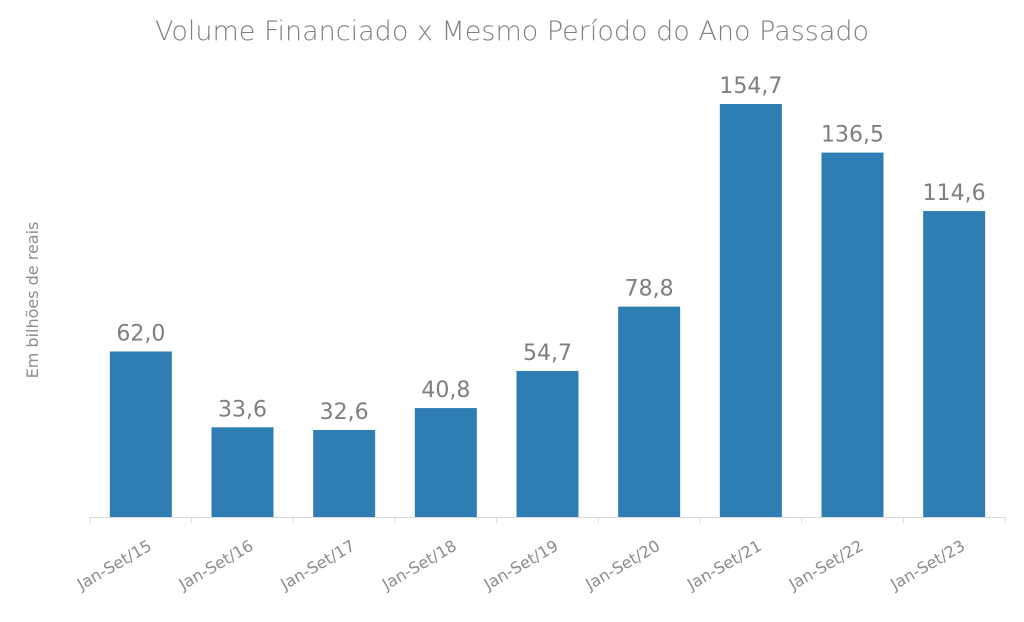  Describe the element at coordinates (140, 333) in the screenshot. I see `data-label: 62,0` at that location.